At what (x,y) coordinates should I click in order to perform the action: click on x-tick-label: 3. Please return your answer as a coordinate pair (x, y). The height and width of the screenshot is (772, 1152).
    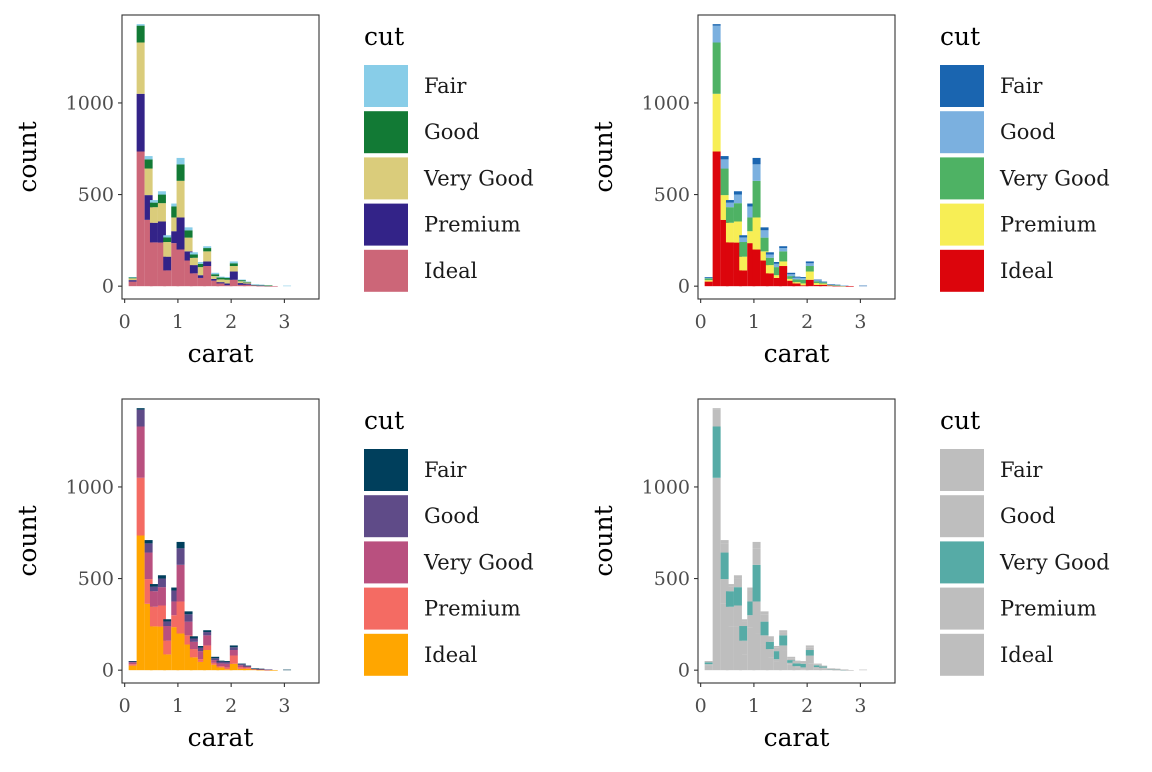
    Looking at the image, I should click on (284, 322).